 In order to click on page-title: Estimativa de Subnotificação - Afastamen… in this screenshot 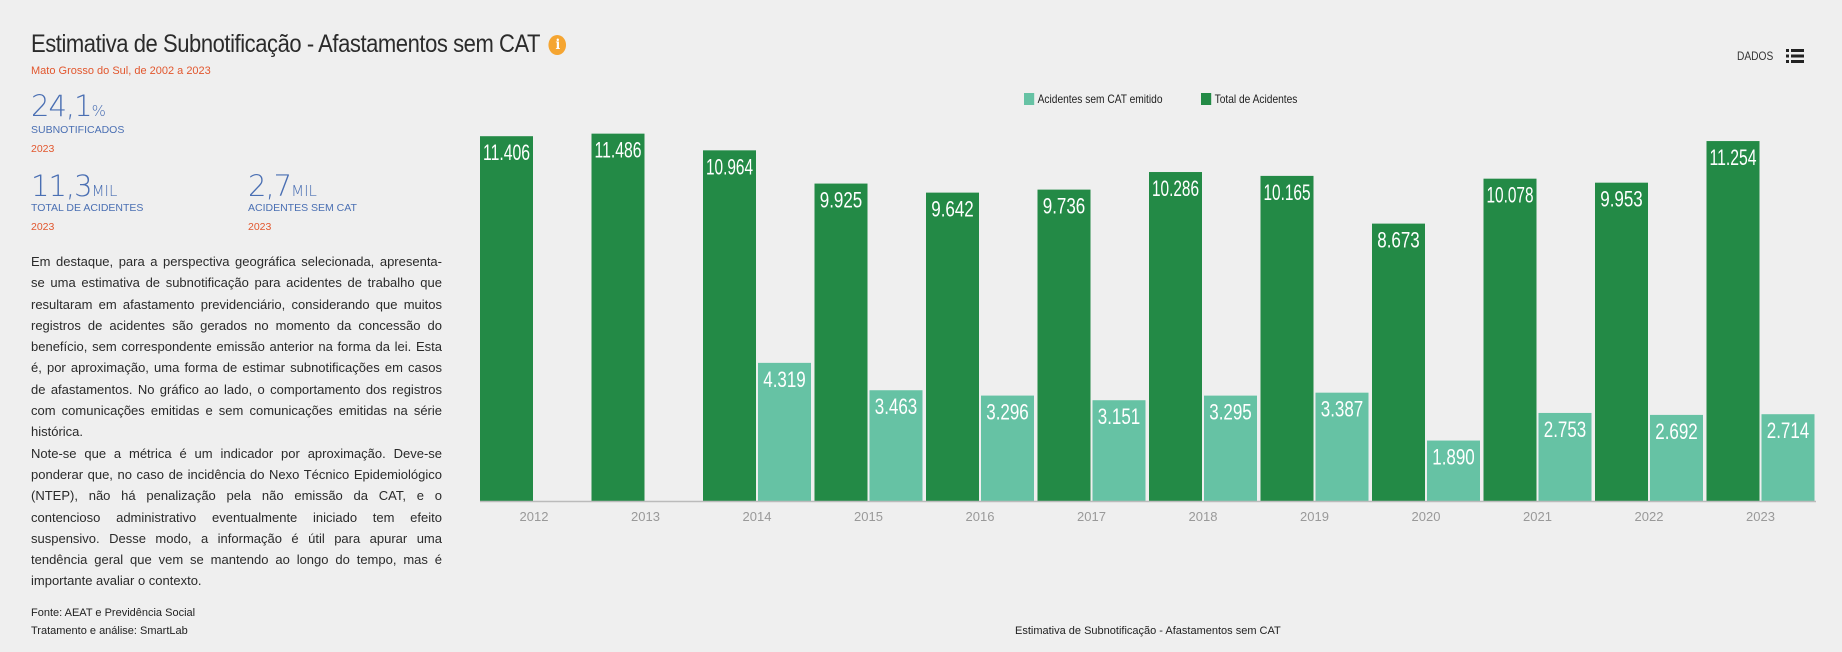, I will do `click(299, 44)`.